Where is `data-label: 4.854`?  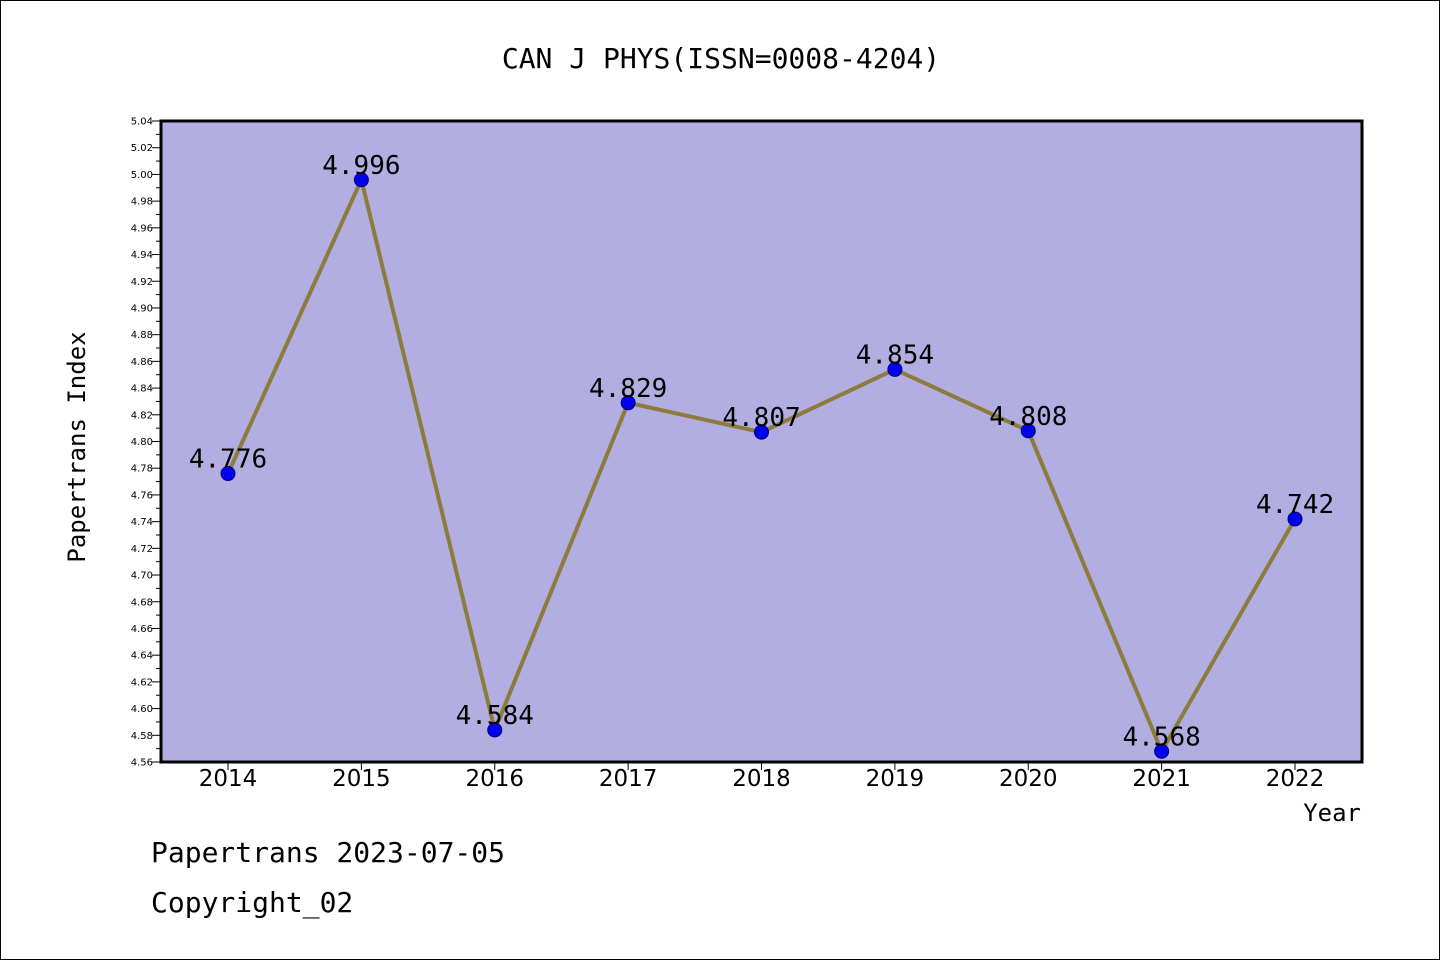
data-label: 4.854 is located at coordinates (895, 355).